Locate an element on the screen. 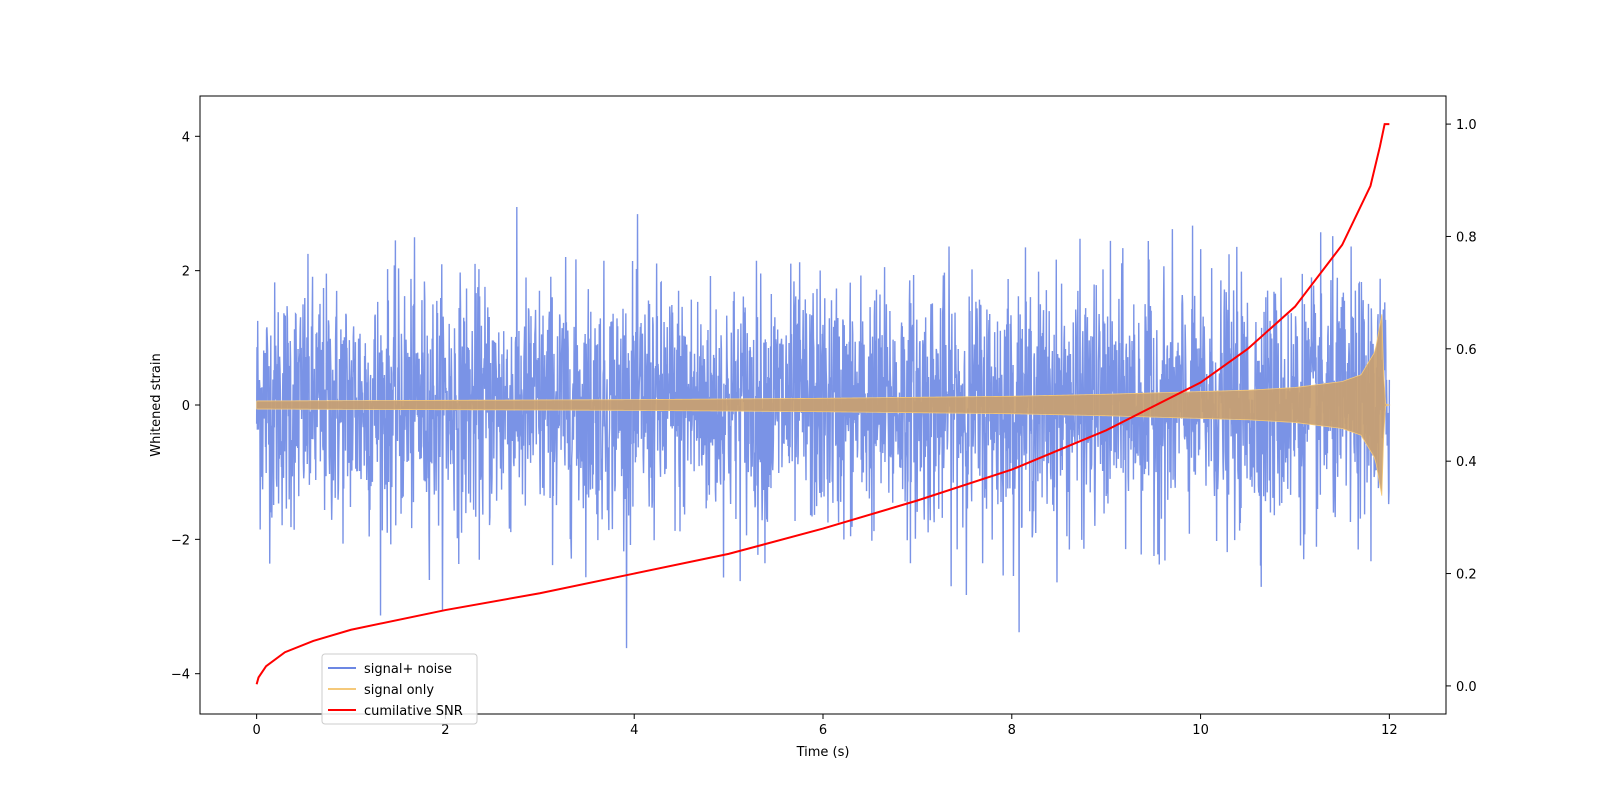 This screenshot has width=1600, height=800. legend-label: signal only is located at coordinates (399, 690).